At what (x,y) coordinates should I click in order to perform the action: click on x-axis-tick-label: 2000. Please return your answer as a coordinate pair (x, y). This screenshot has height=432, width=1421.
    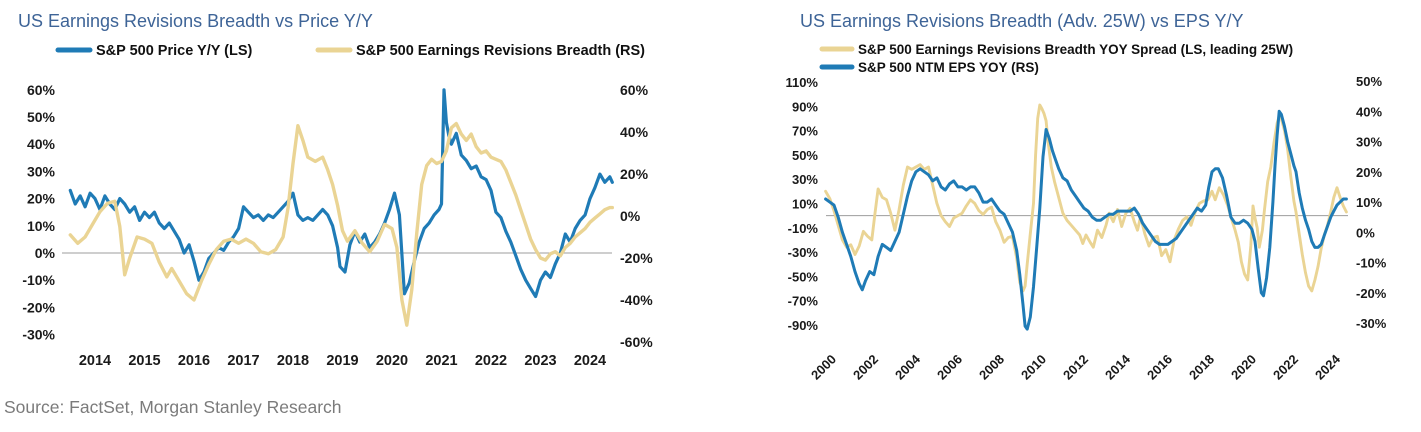
    Looking at the image, I should click on (823, 367).